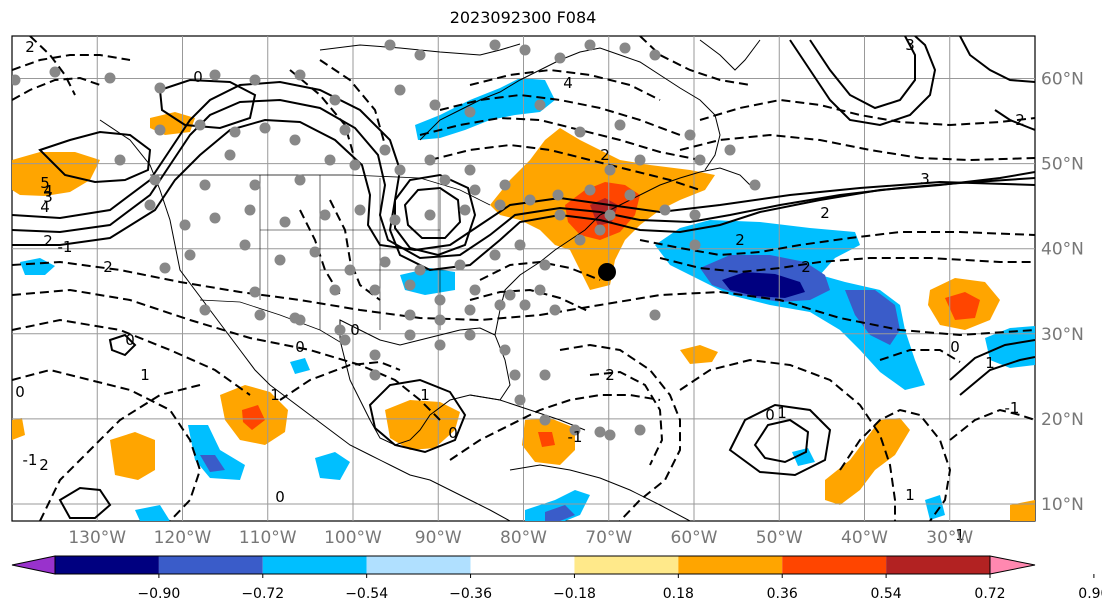  What do you see at coordinates (864, 538) in the screenshot?
I see `longitude-label: 40°W` at bounding box center [864, 538].